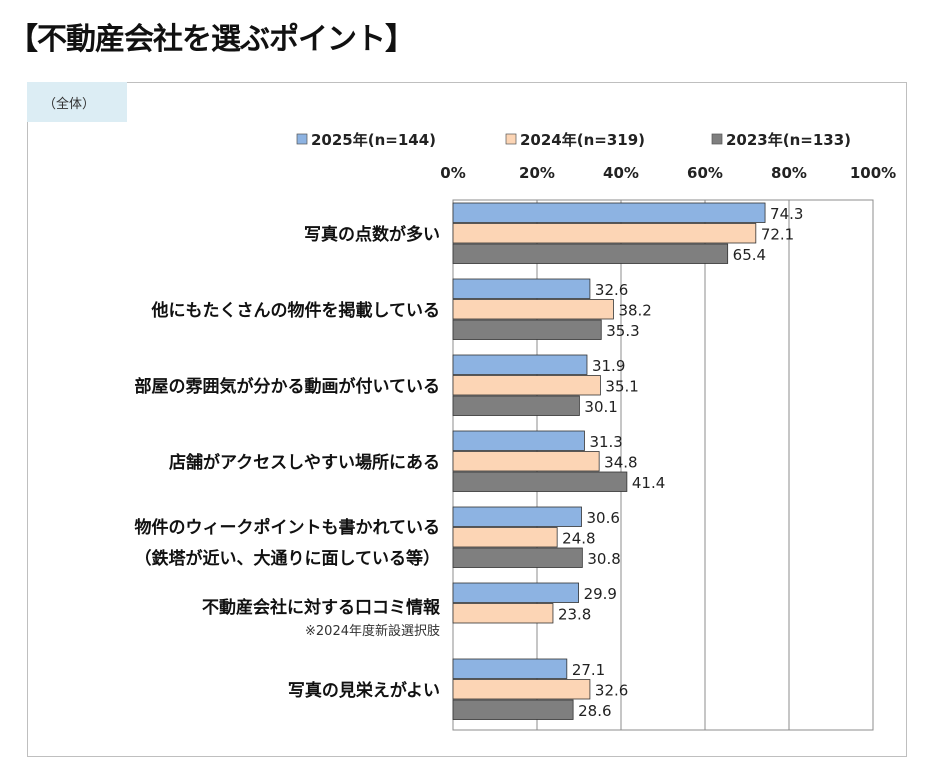 This screenshot has width=928, height=772. What do you see at coordinates (211, 39) in the screenshot?
I see `page-title: 【不動産会社を選ぶポイント】` at bounding box center [211, 39].